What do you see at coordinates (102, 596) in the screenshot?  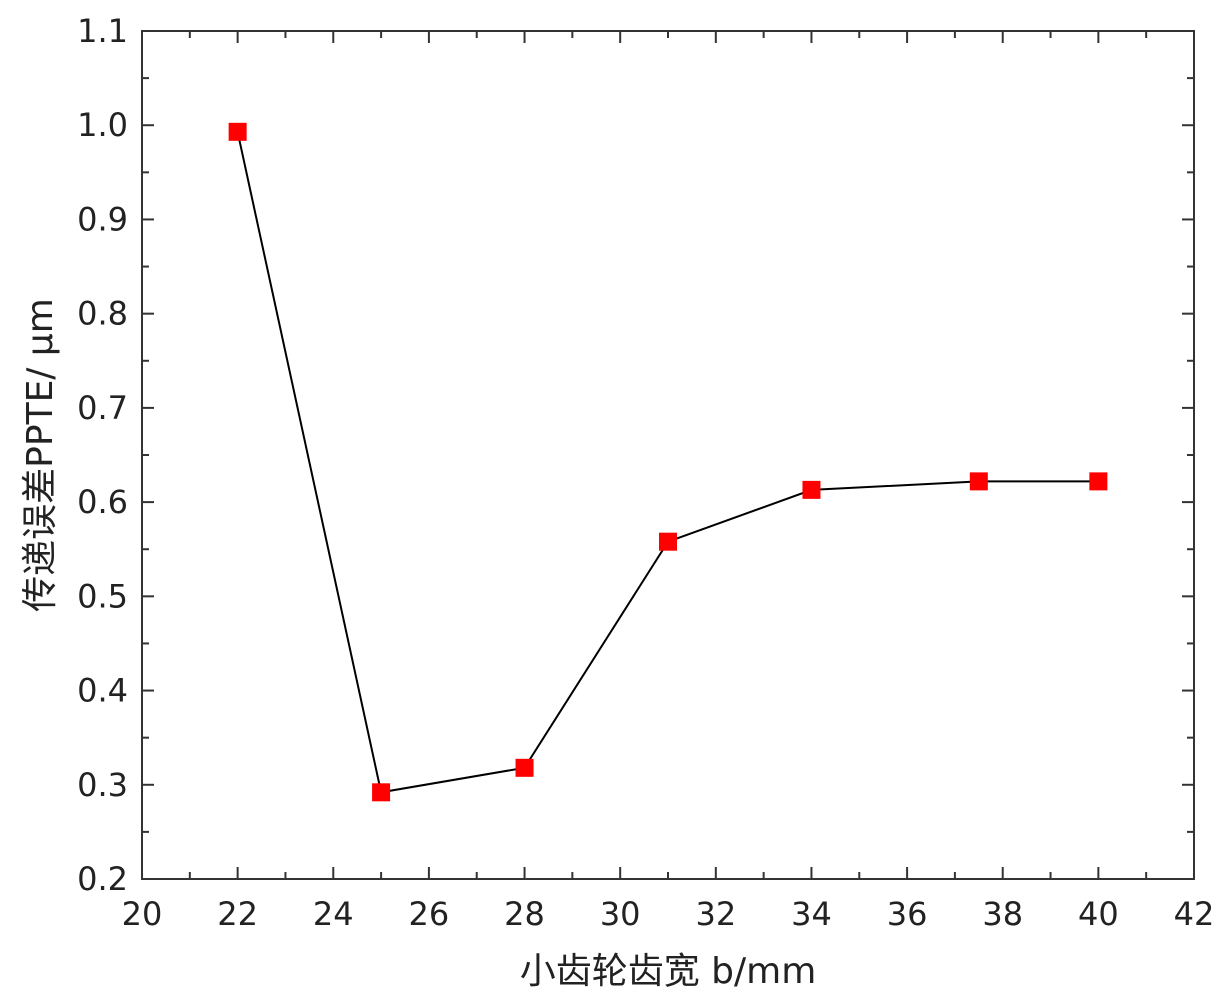 I see `y-tick-label: 0.5` at bounding box center [102, 596].